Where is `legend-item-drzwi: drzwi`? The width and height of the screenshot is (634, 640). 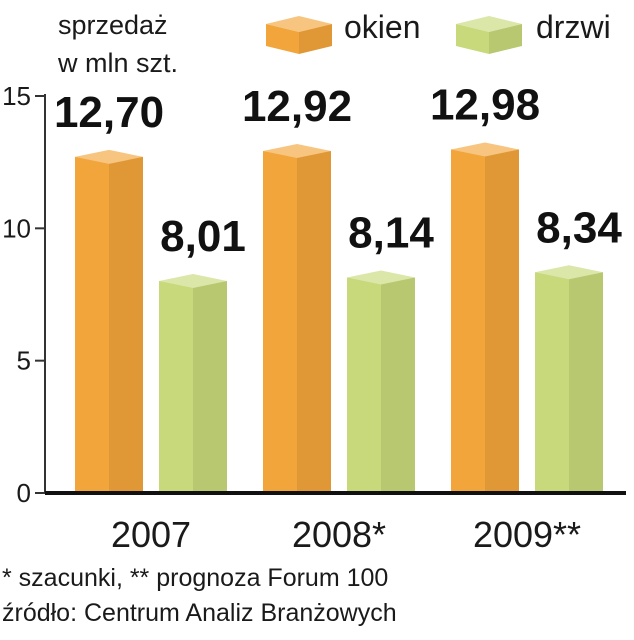 legend-item-drzwi: drzwi is located at coordinates (533, 31).